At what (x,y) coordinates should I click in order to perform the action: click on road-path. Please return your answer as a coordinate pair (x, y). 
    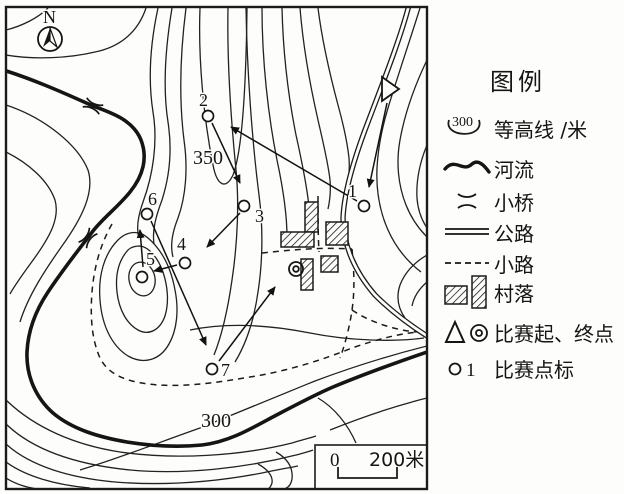
    Looking at the image, I should click on (383, 173).